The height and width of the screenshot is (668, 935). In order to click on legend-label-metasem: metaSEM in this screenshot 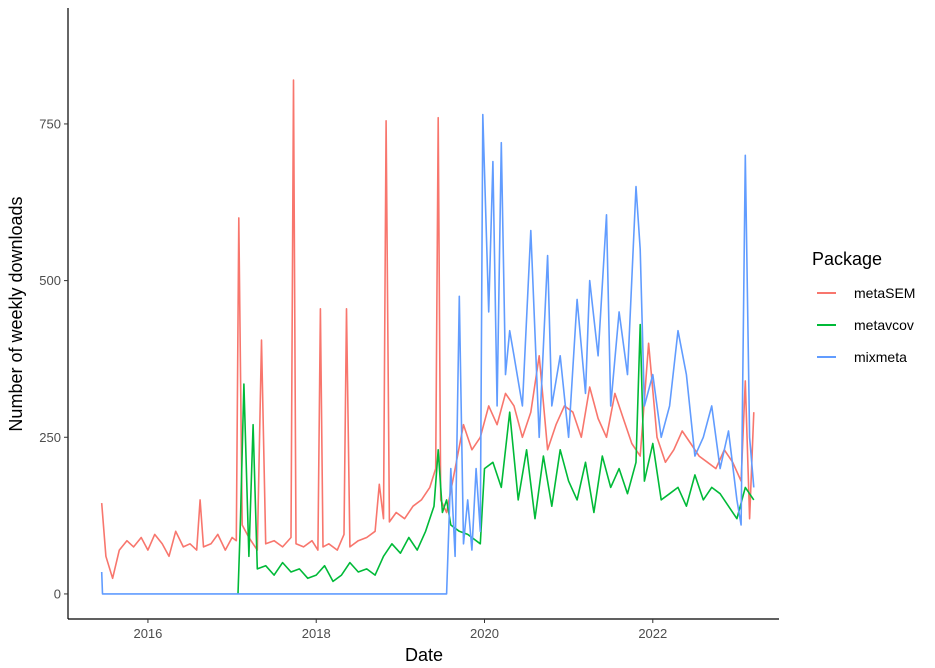, I will do `click(884, 293)`.